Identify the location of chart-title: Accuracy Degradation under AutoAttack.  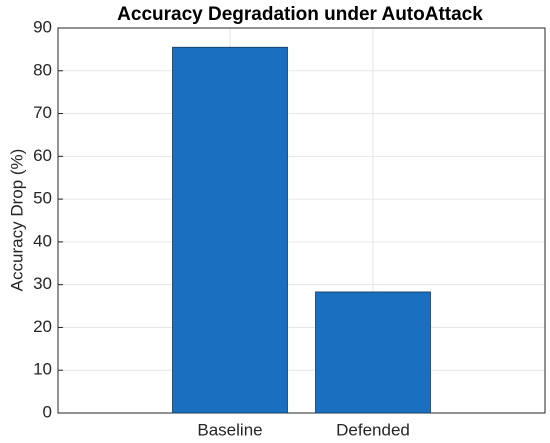
(300, 14).